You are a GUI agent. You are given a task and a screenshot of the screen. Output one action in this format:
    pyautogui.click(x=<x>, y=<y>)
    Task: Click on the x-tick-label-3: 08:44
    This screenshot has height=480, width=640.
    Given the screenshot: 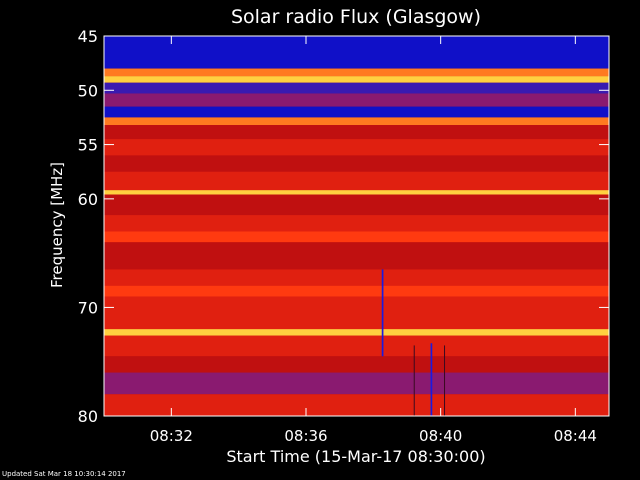 What is the action you would take?
    pyautogui.click(x=575, y=436)
    